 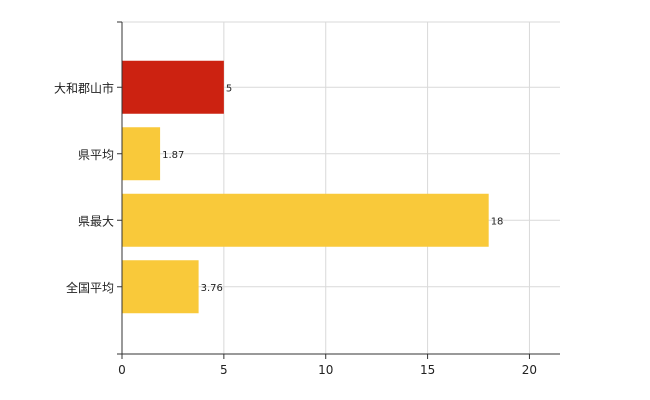 I want to click on category-label-3: 全国平均, so click(x=90, y=287).